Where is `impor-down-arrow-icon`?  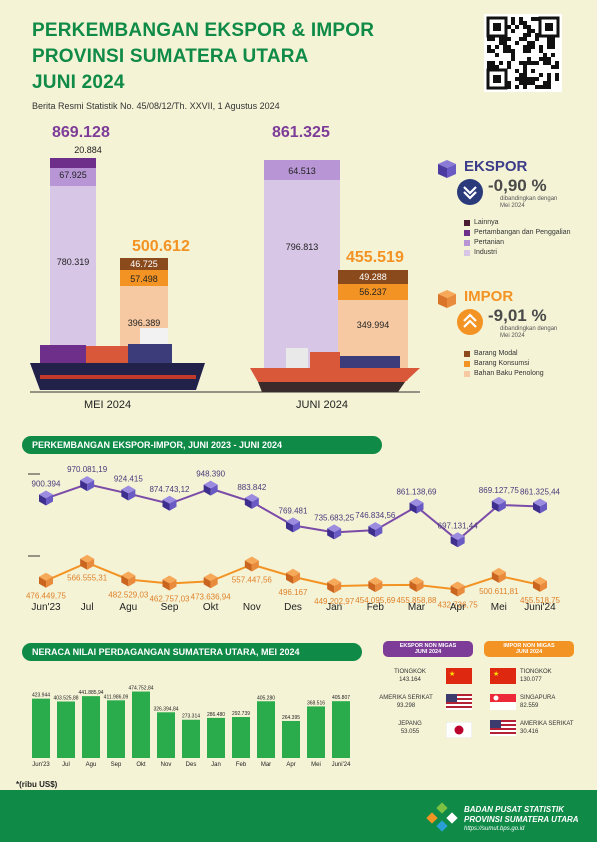
impor-down-arrow-icon is located at coordinates (470, 322).